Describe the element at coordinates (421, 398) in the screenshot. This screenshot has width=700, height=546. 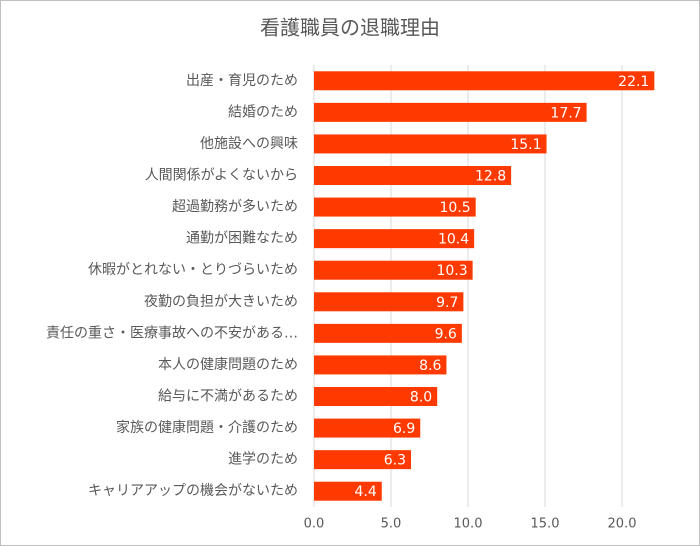
I see `value-label: 8.0` at that location.